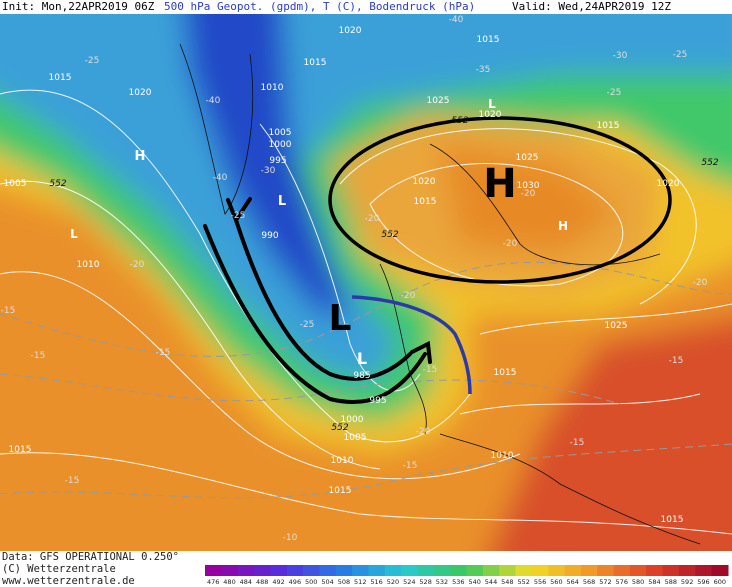  What do you see at coordinates (605, 582) in the screenshot?
I see `colorbar-label: 572` at bounding box center [605, 582].